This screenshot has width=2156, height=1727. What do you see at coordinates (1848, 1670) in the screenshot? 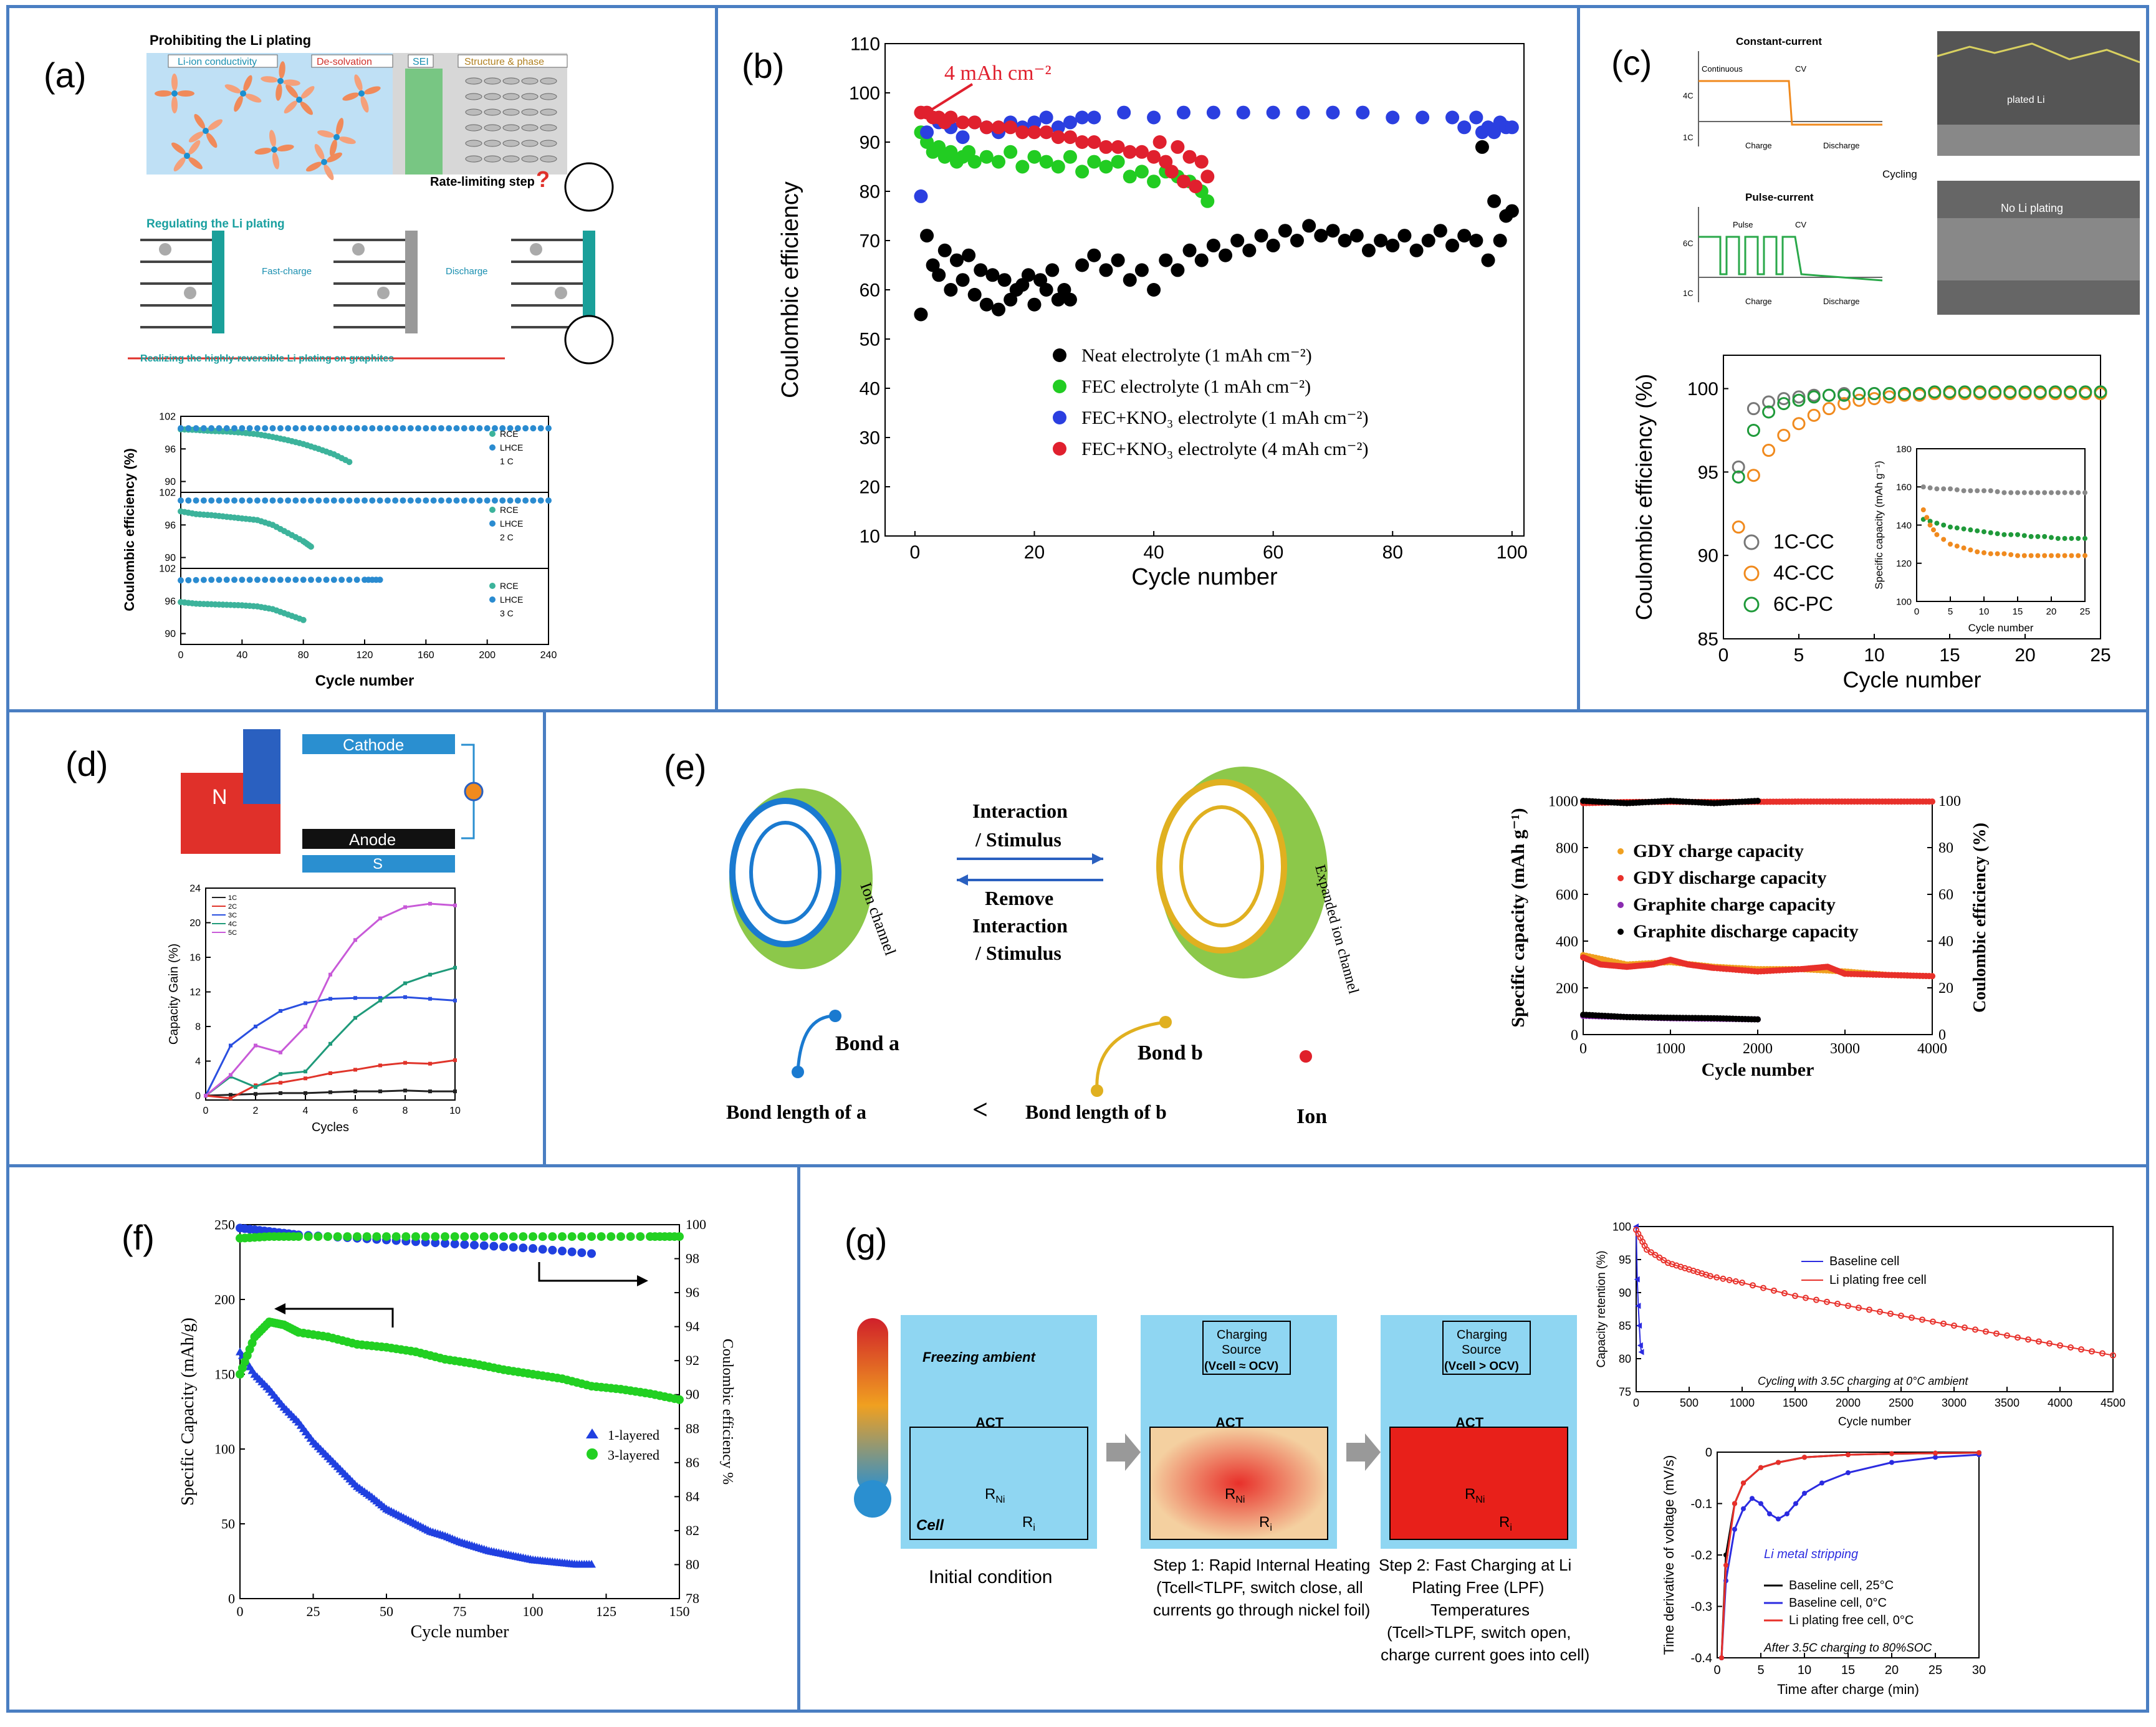
I see `g-bottom-xtick-label: 15` at bounding box center [1848, 1670].